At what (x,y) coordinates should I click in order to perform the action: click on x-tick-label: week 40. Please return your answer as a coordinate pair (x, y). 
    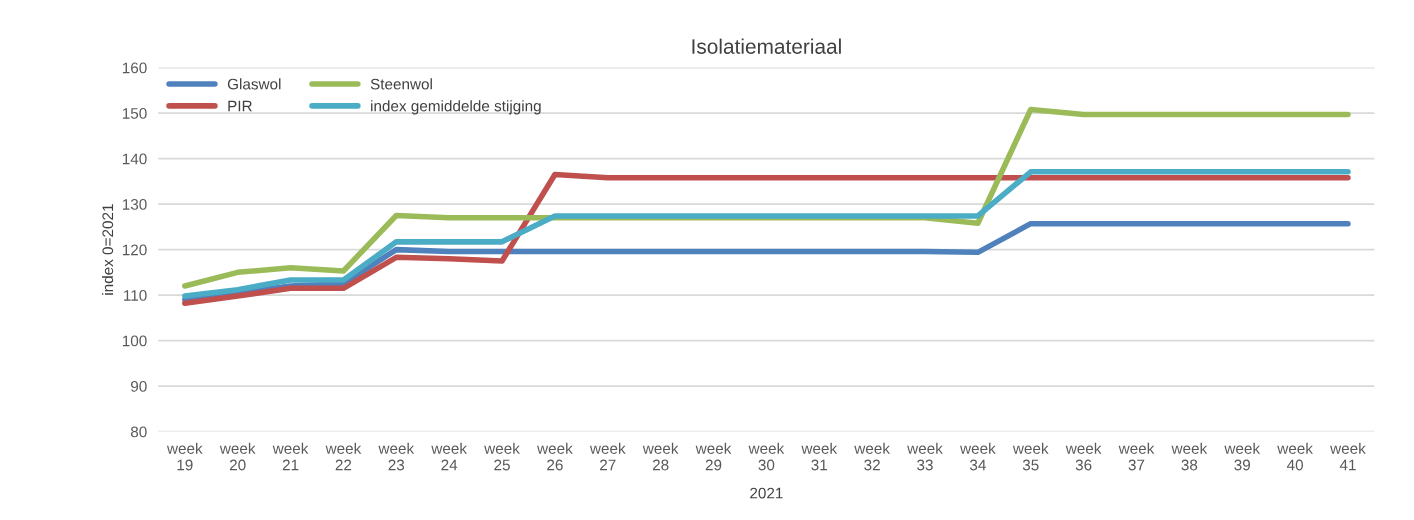
    Looking at the image, I should click on (1295, 456).